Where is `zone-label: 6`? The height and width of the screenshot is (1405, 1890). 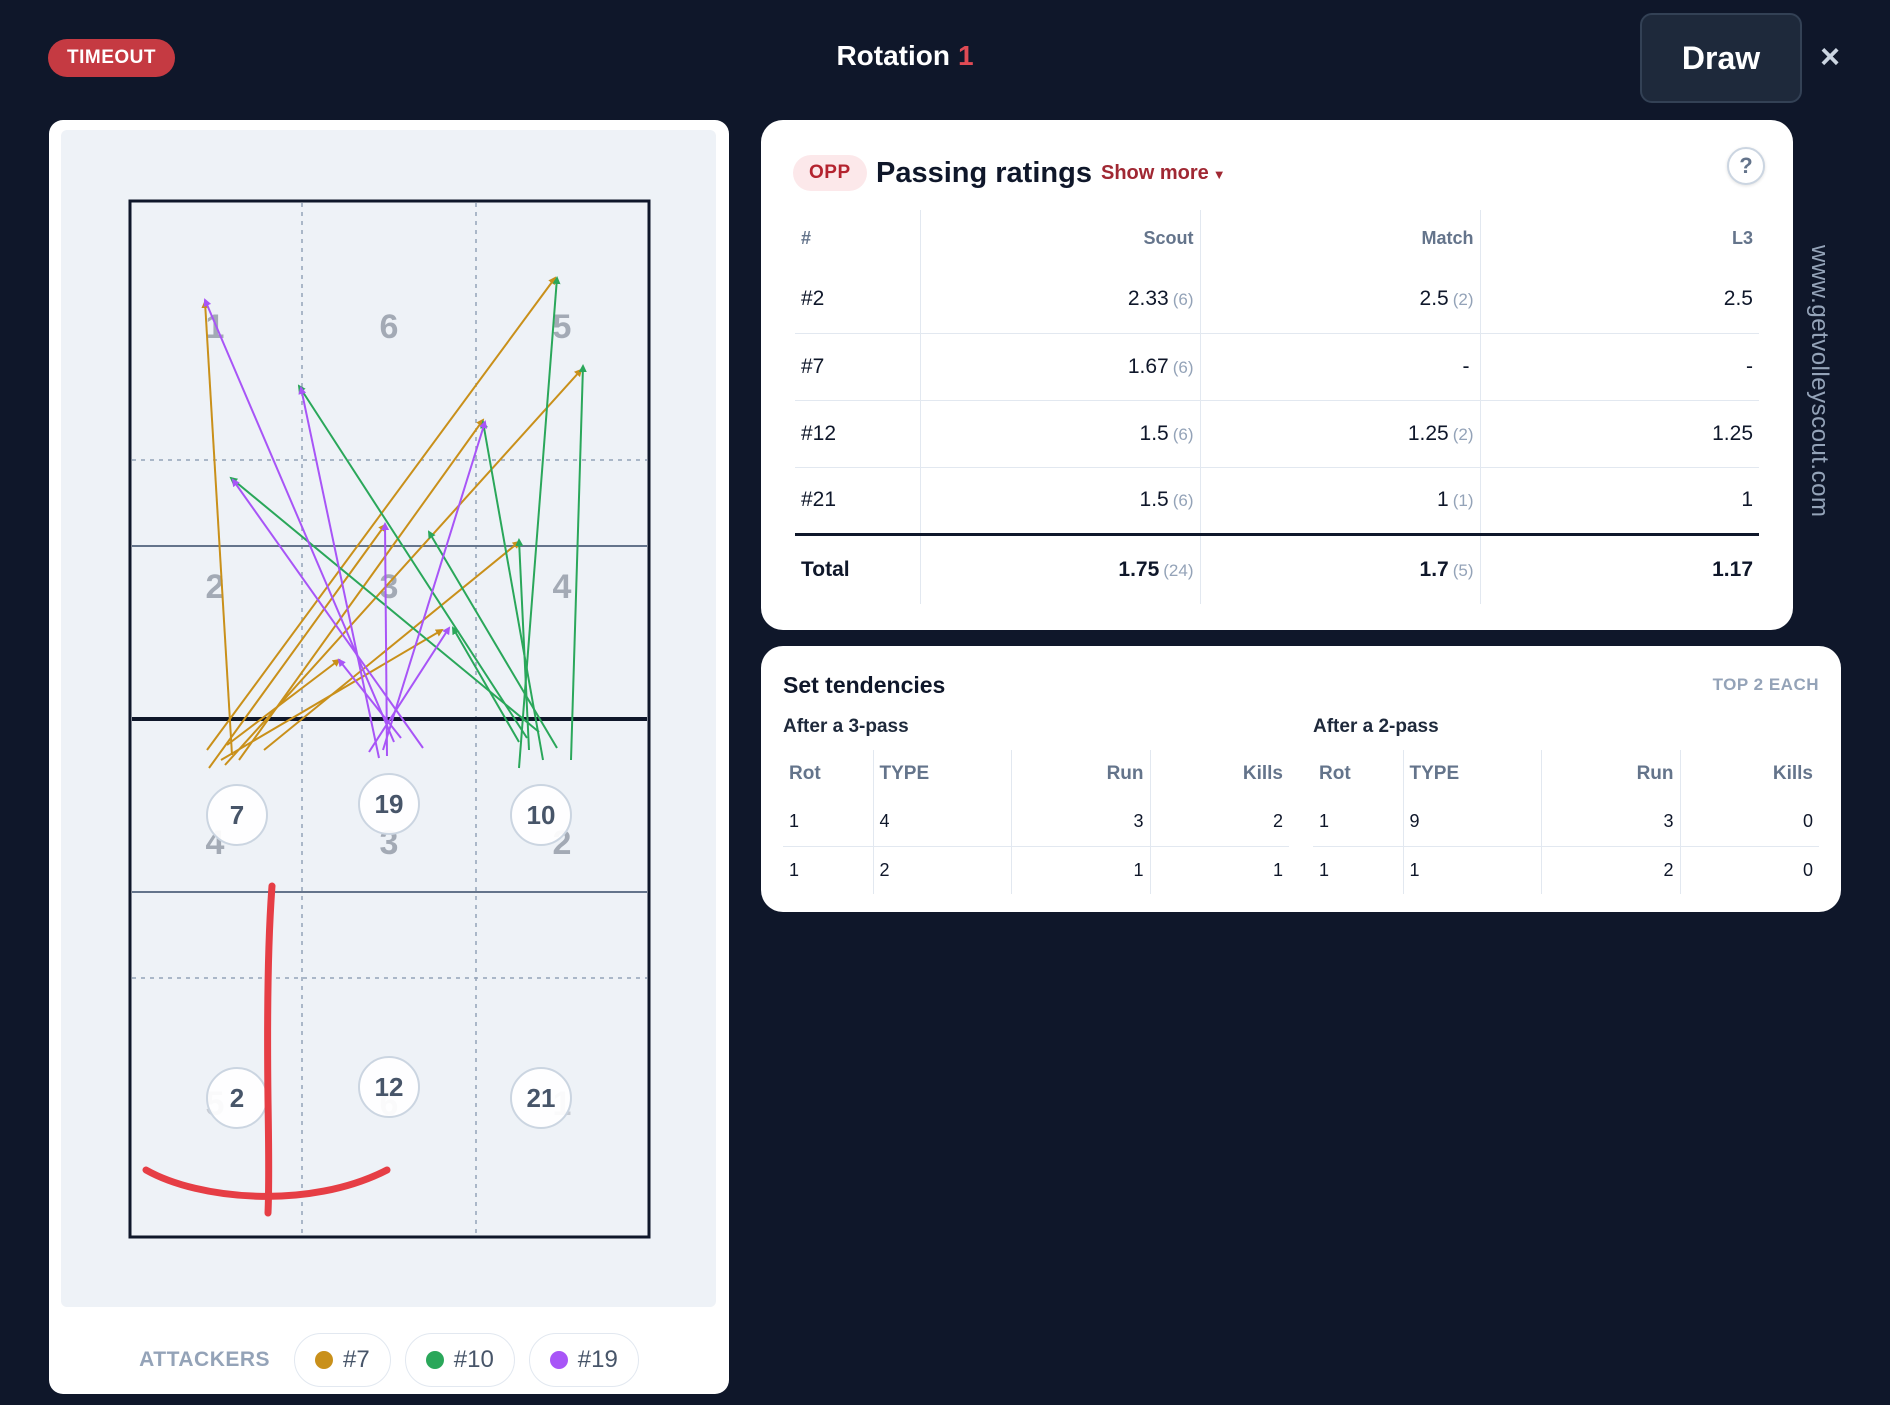
zone-label: 6 is located at coordinates (389, 327).